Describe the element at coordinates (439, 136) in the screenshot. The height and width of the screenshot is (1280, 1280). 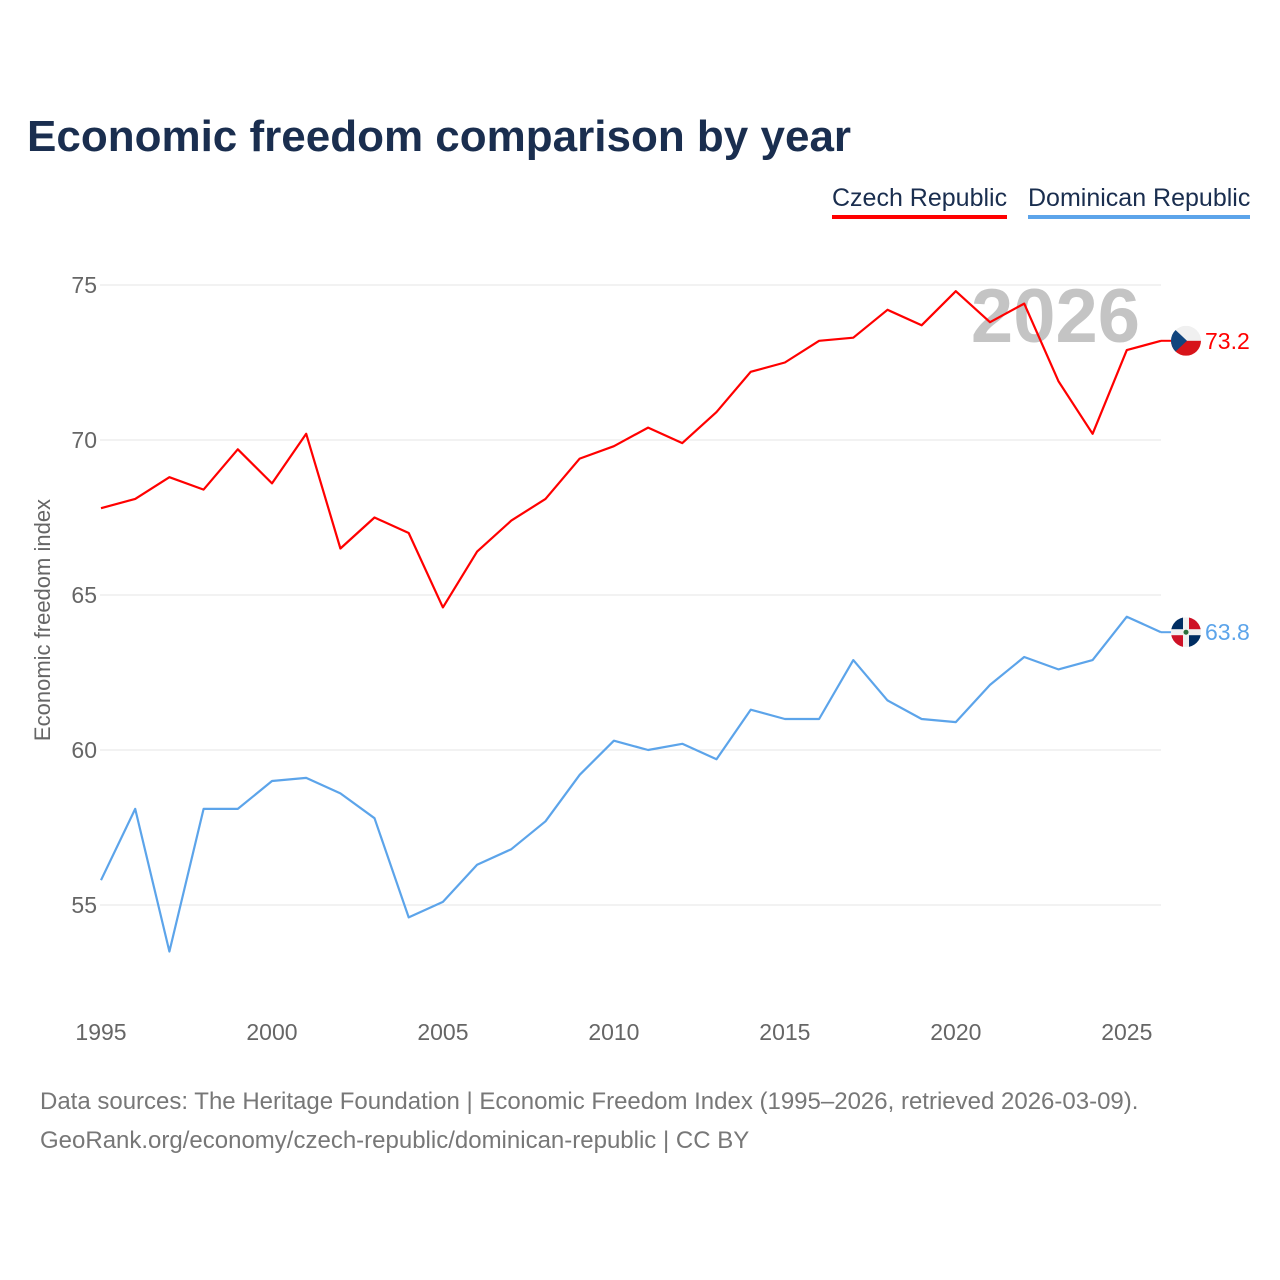
I see `chart-title: Economic freedom comparison by year` at that location.